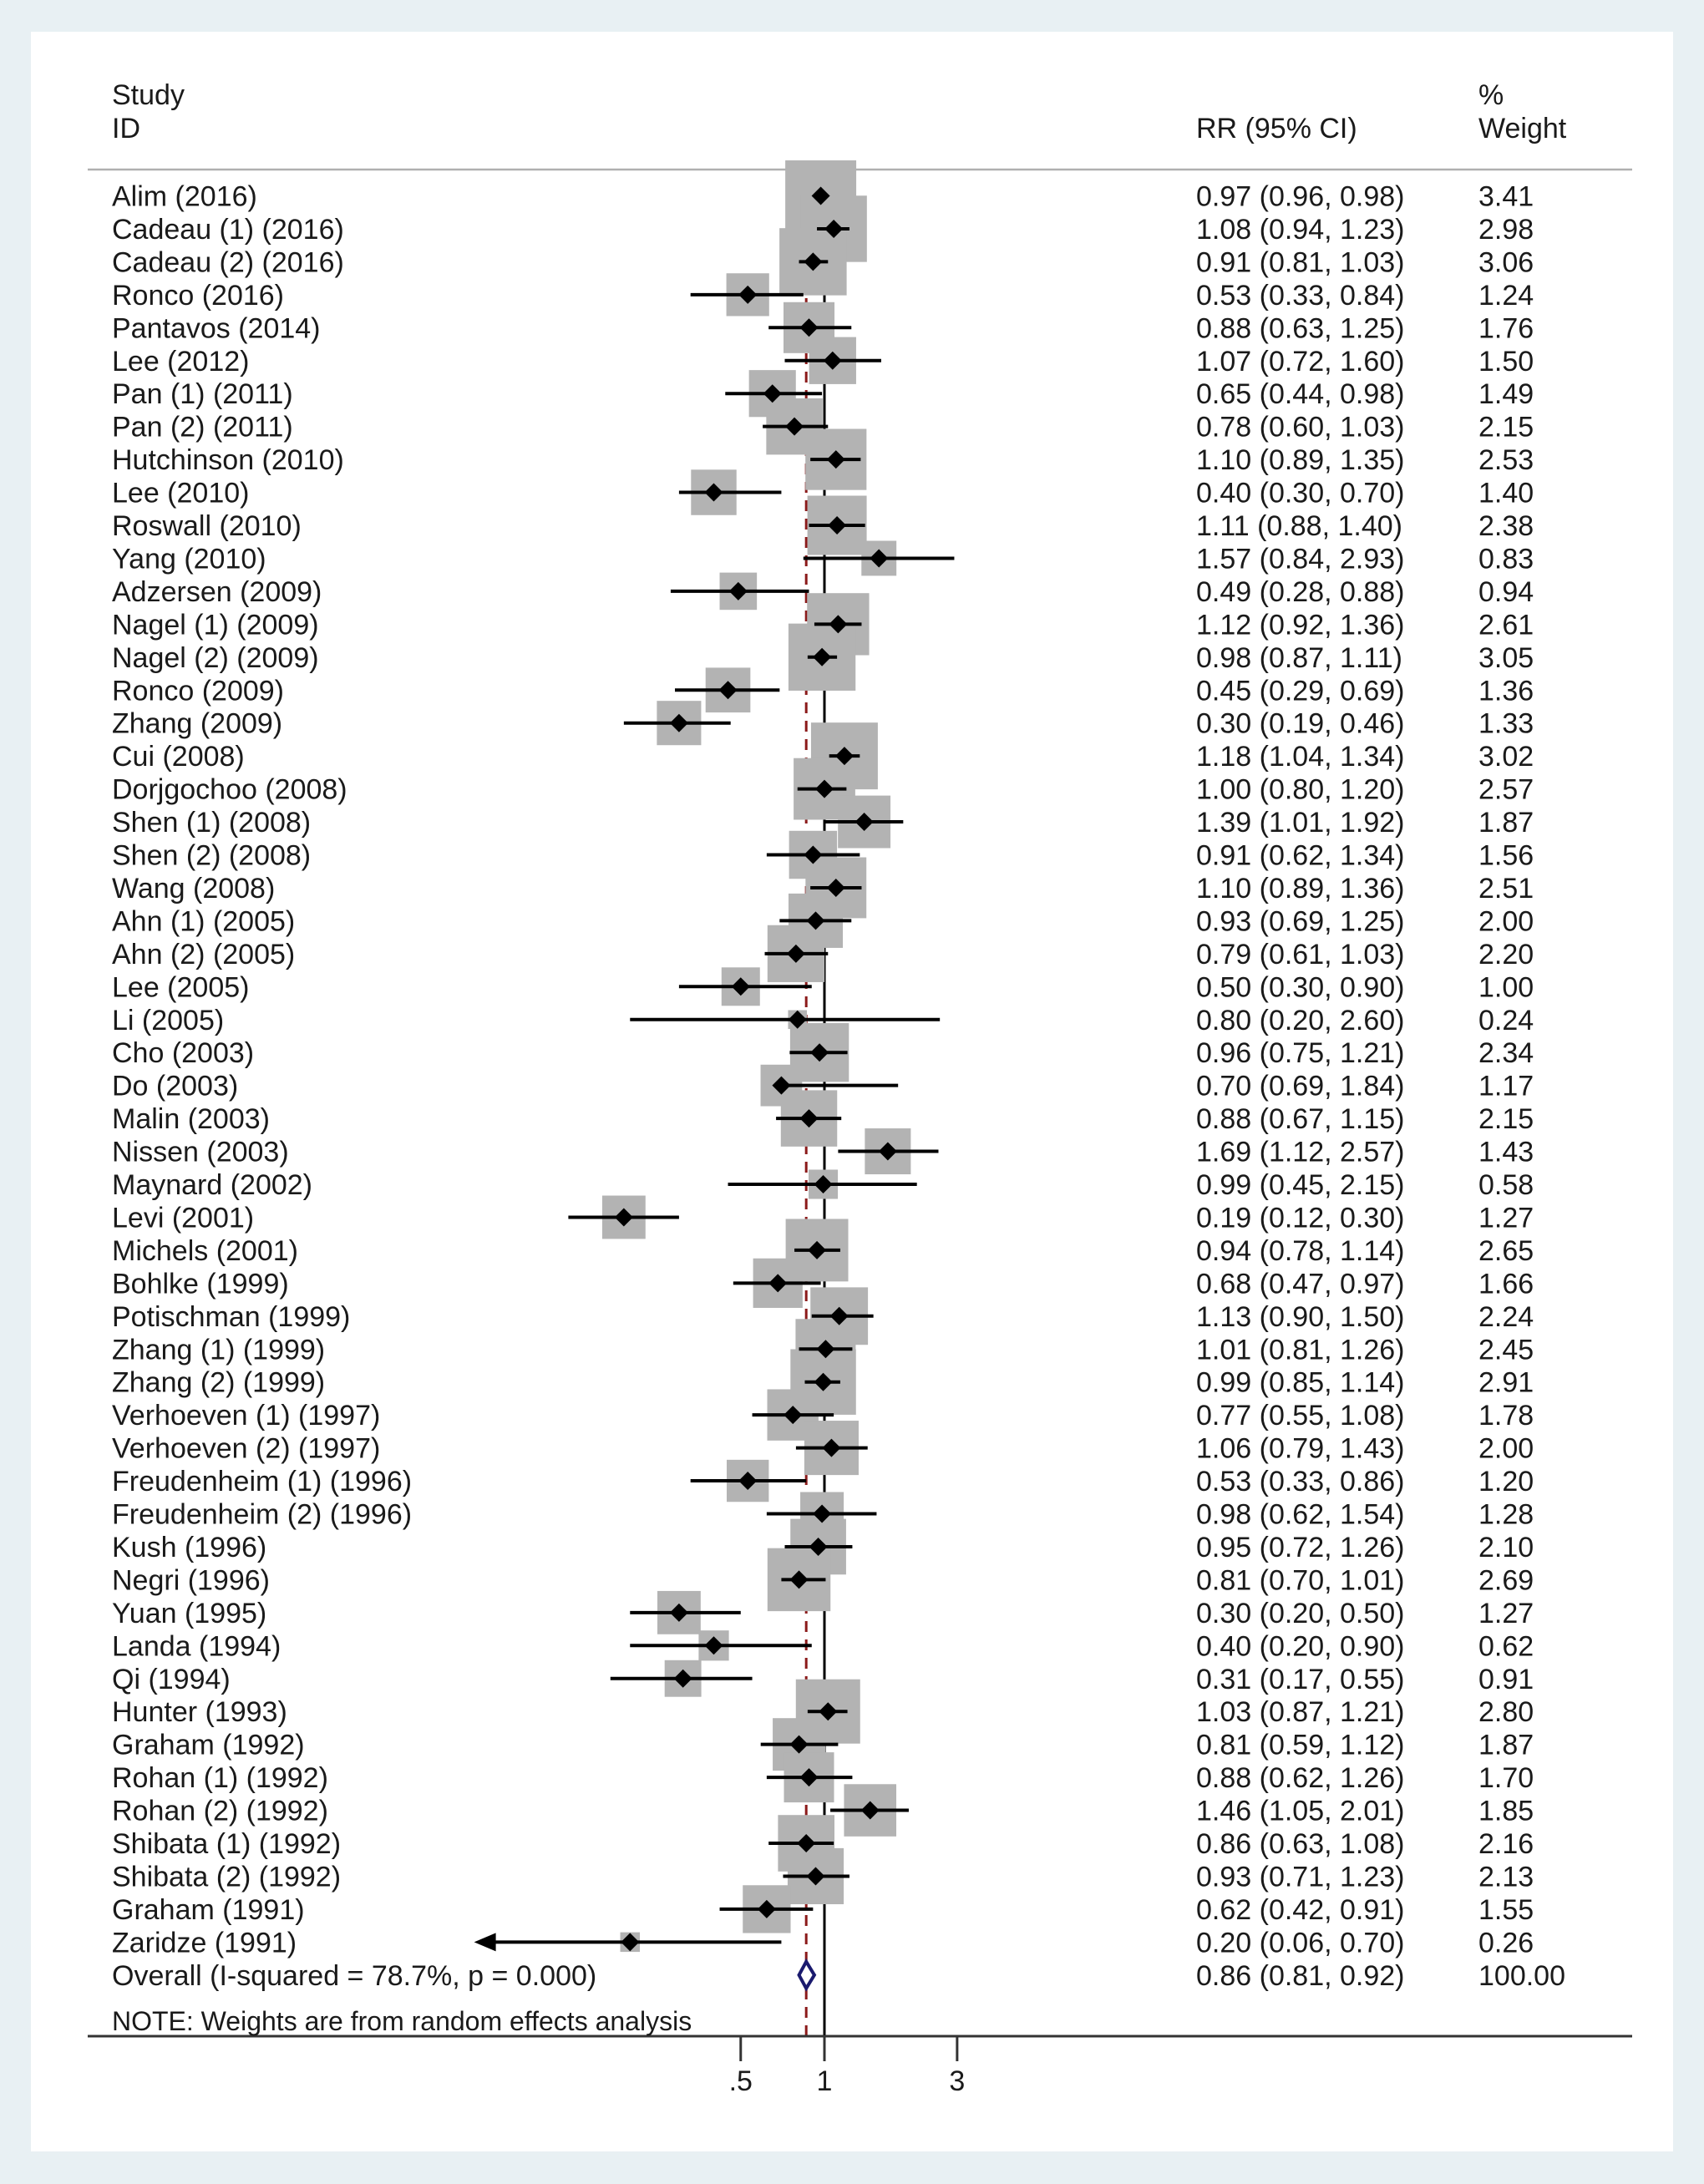 The image size is (1704, 2184). Describe the element at coordinates (1506, 1350) in the screenshot. I see `study-weight-text: 2.45` at that location.